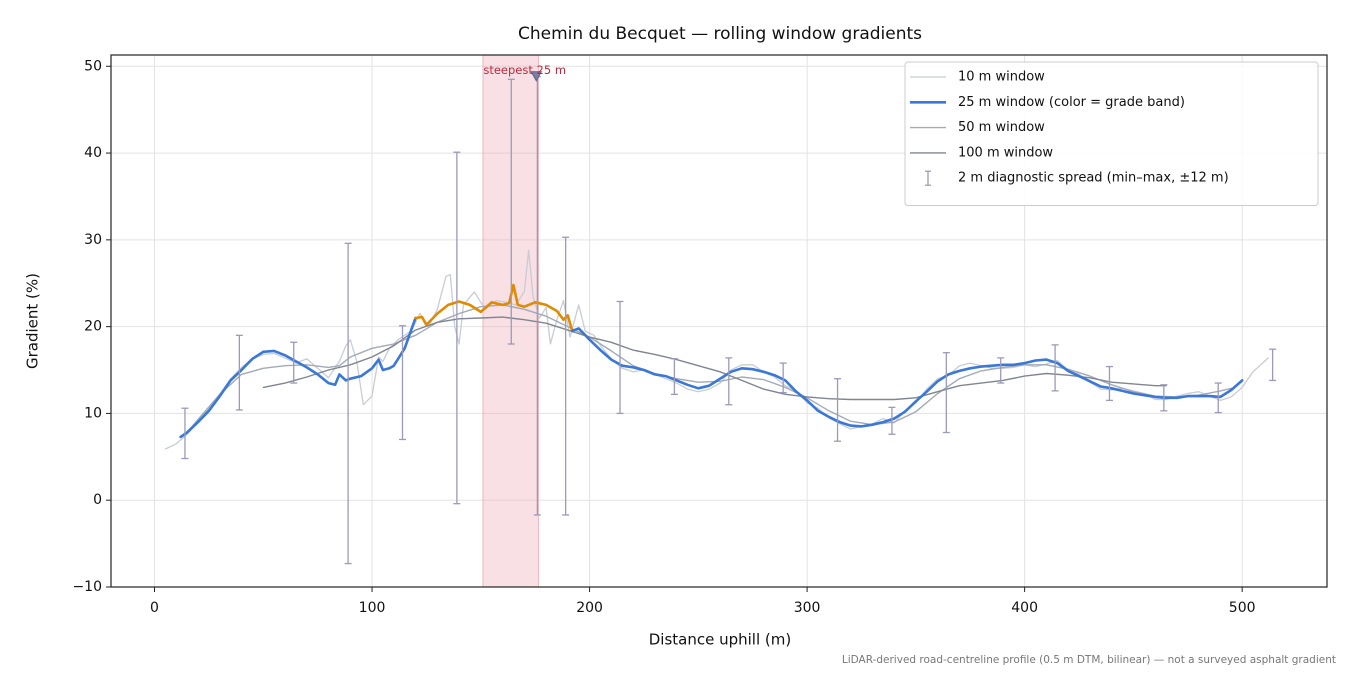  Describe the element at coordinates (1001, 77) in the screenshot. I see `legend-label: 10 m window` at that location.